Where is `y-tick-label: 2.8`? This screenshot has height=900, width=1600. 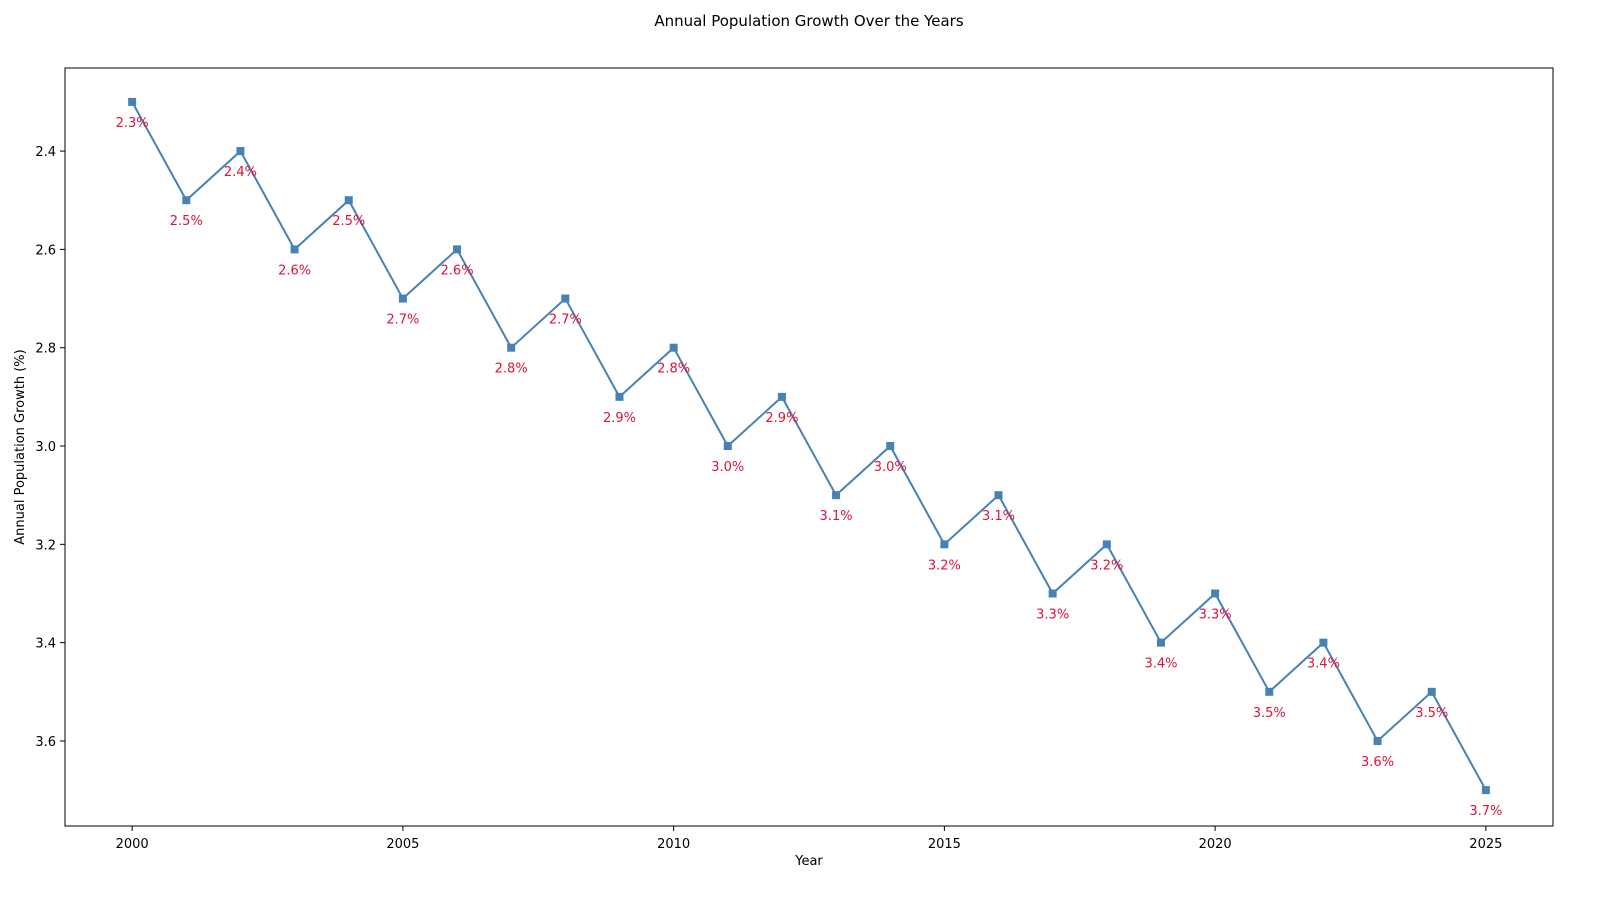 y-tick-label: 2.8 is located at coordinates (45, 349).